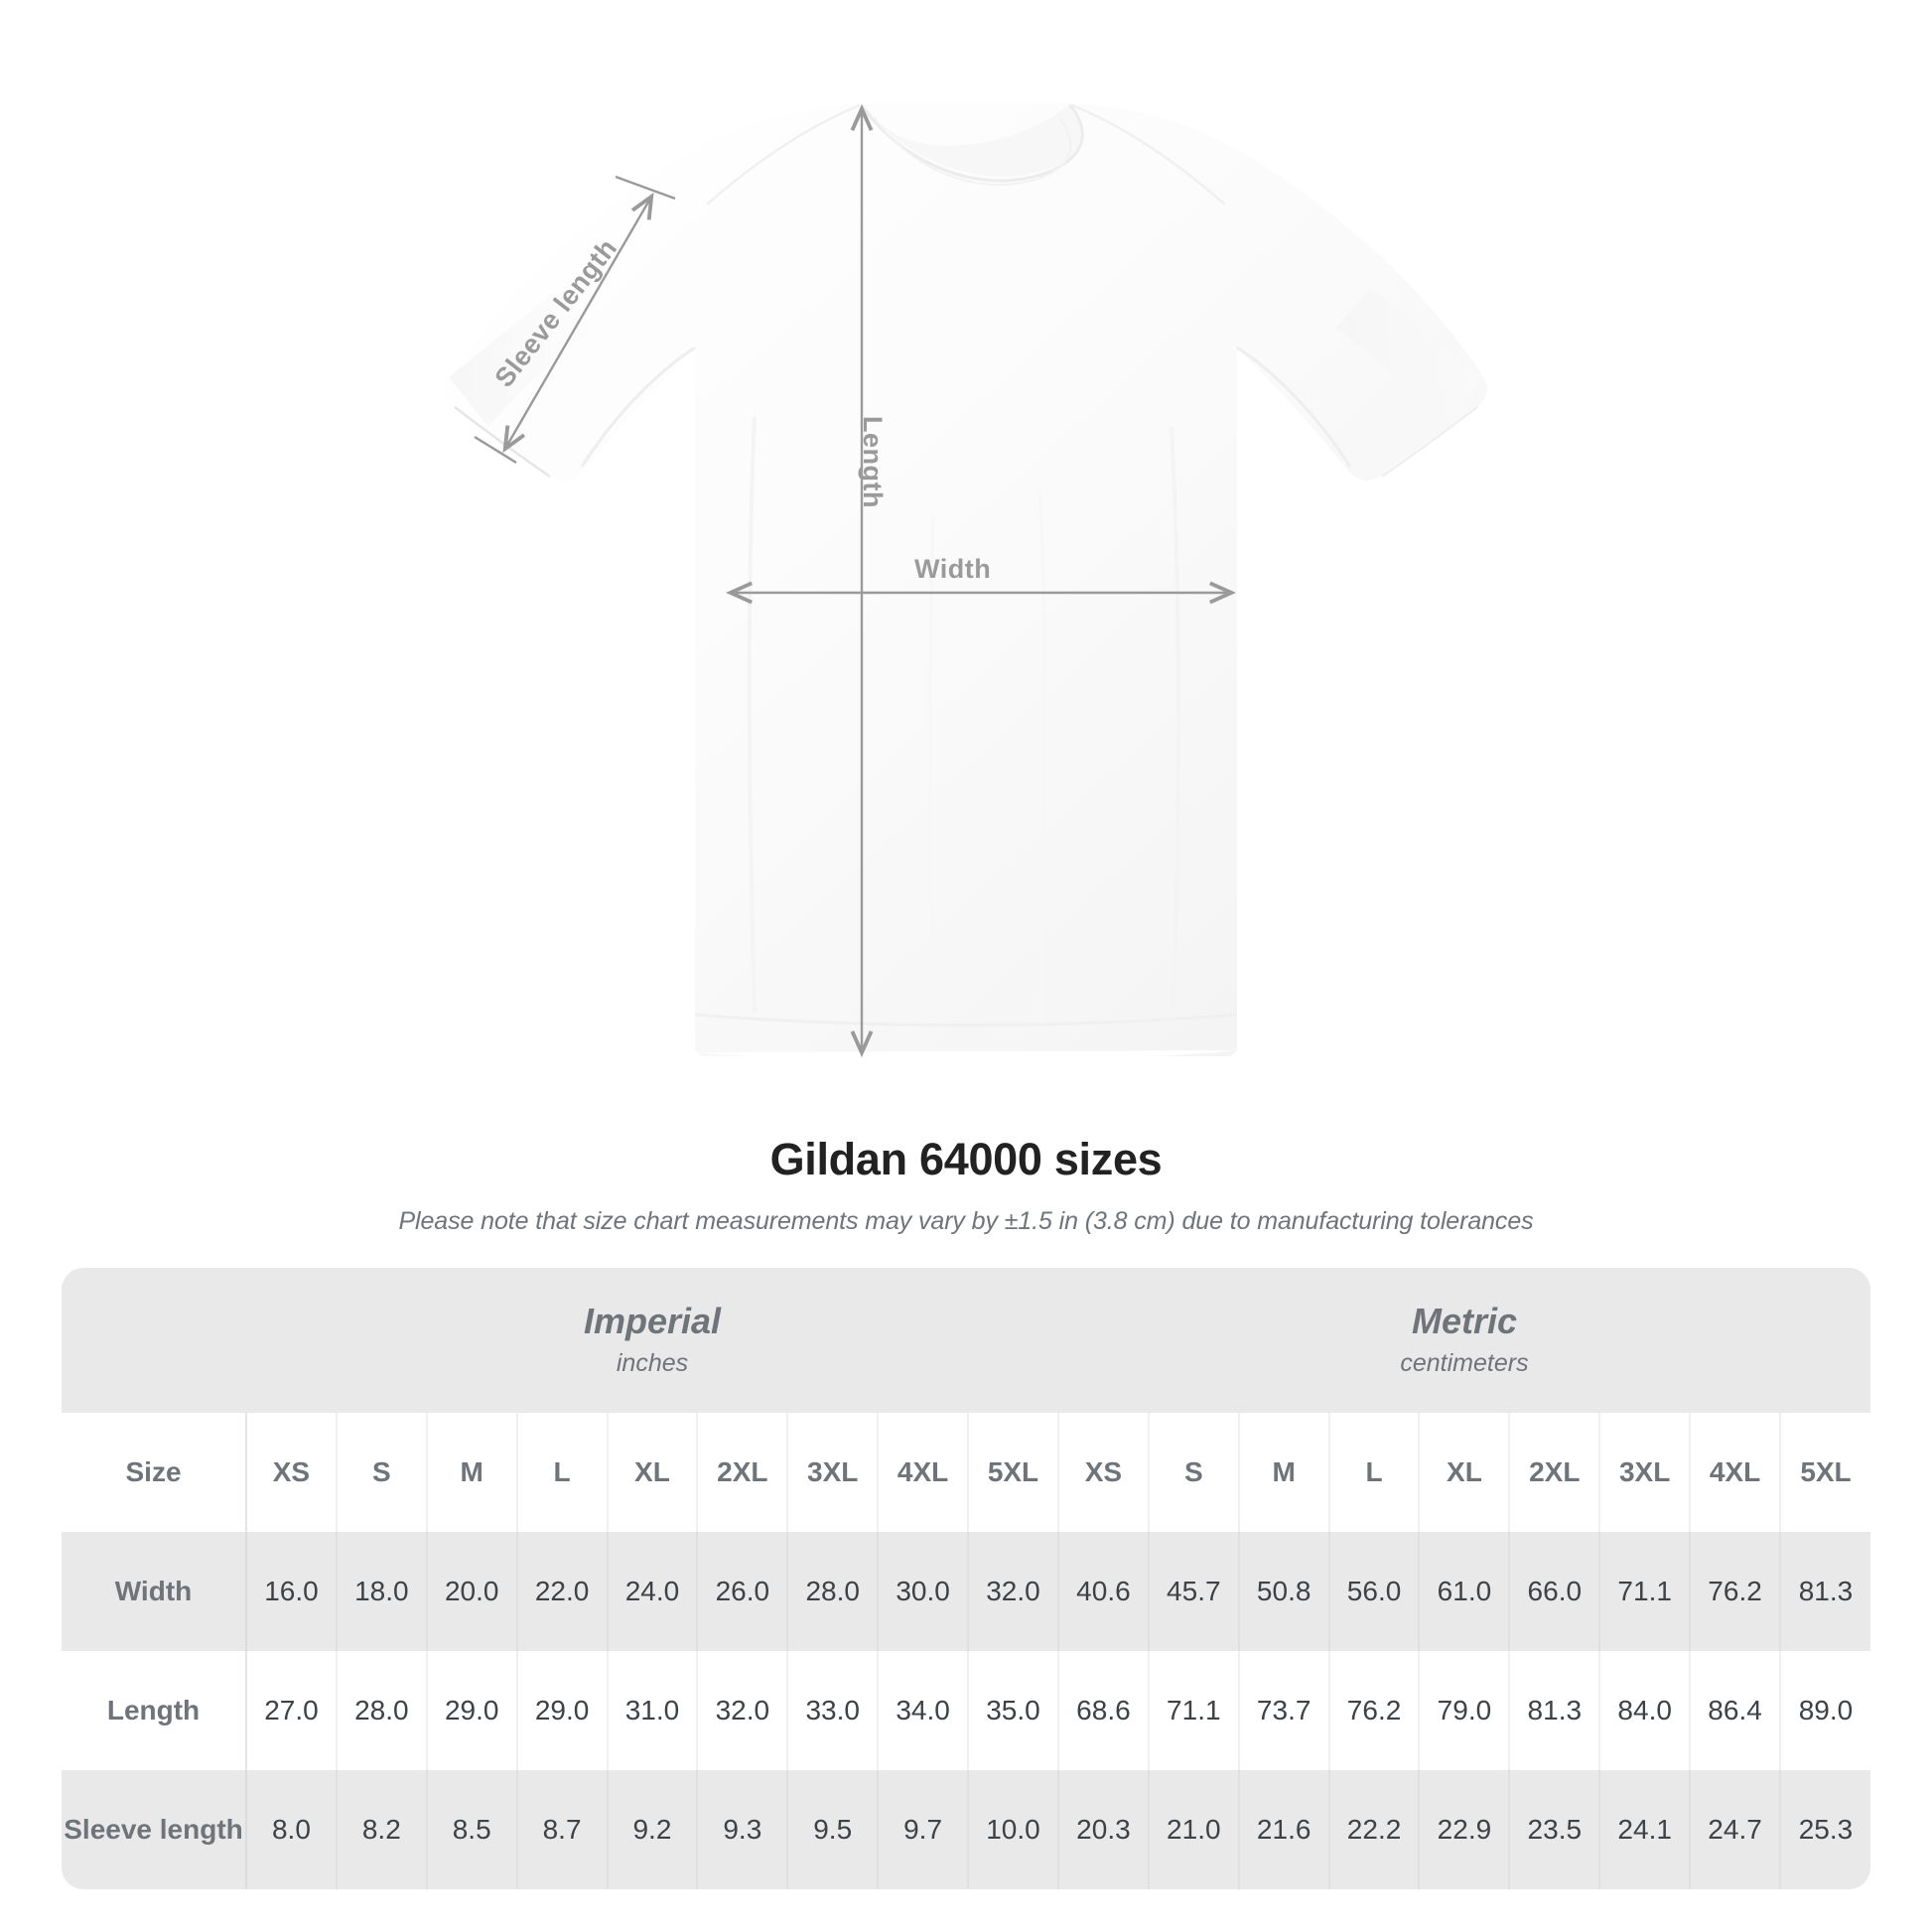  What do you see at coordinates (743, 1592) in the screenshot?
I see `measurement-cell: 26.0` at bounding box center [743, 1592].